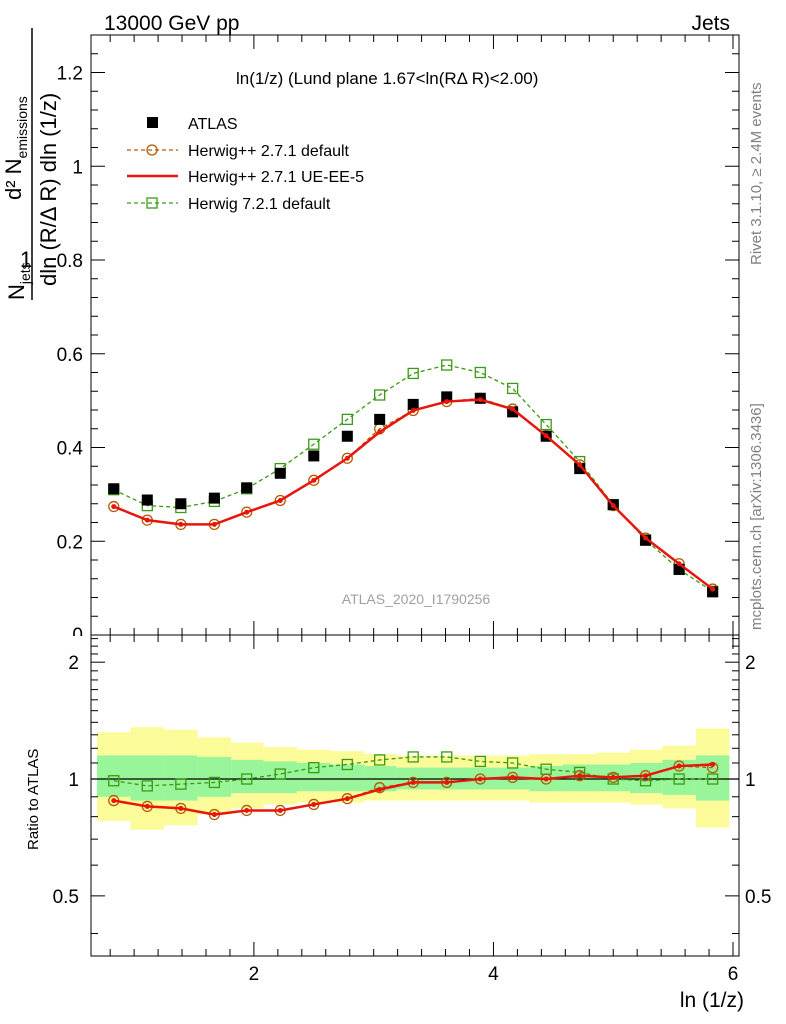 Image resolution: width=786 pixels, height=1024 pixels. What do you see at coordinates (77, 167) in the screenshot?
I see `main-ytick-label: 1` at bounding box center [77, 167].